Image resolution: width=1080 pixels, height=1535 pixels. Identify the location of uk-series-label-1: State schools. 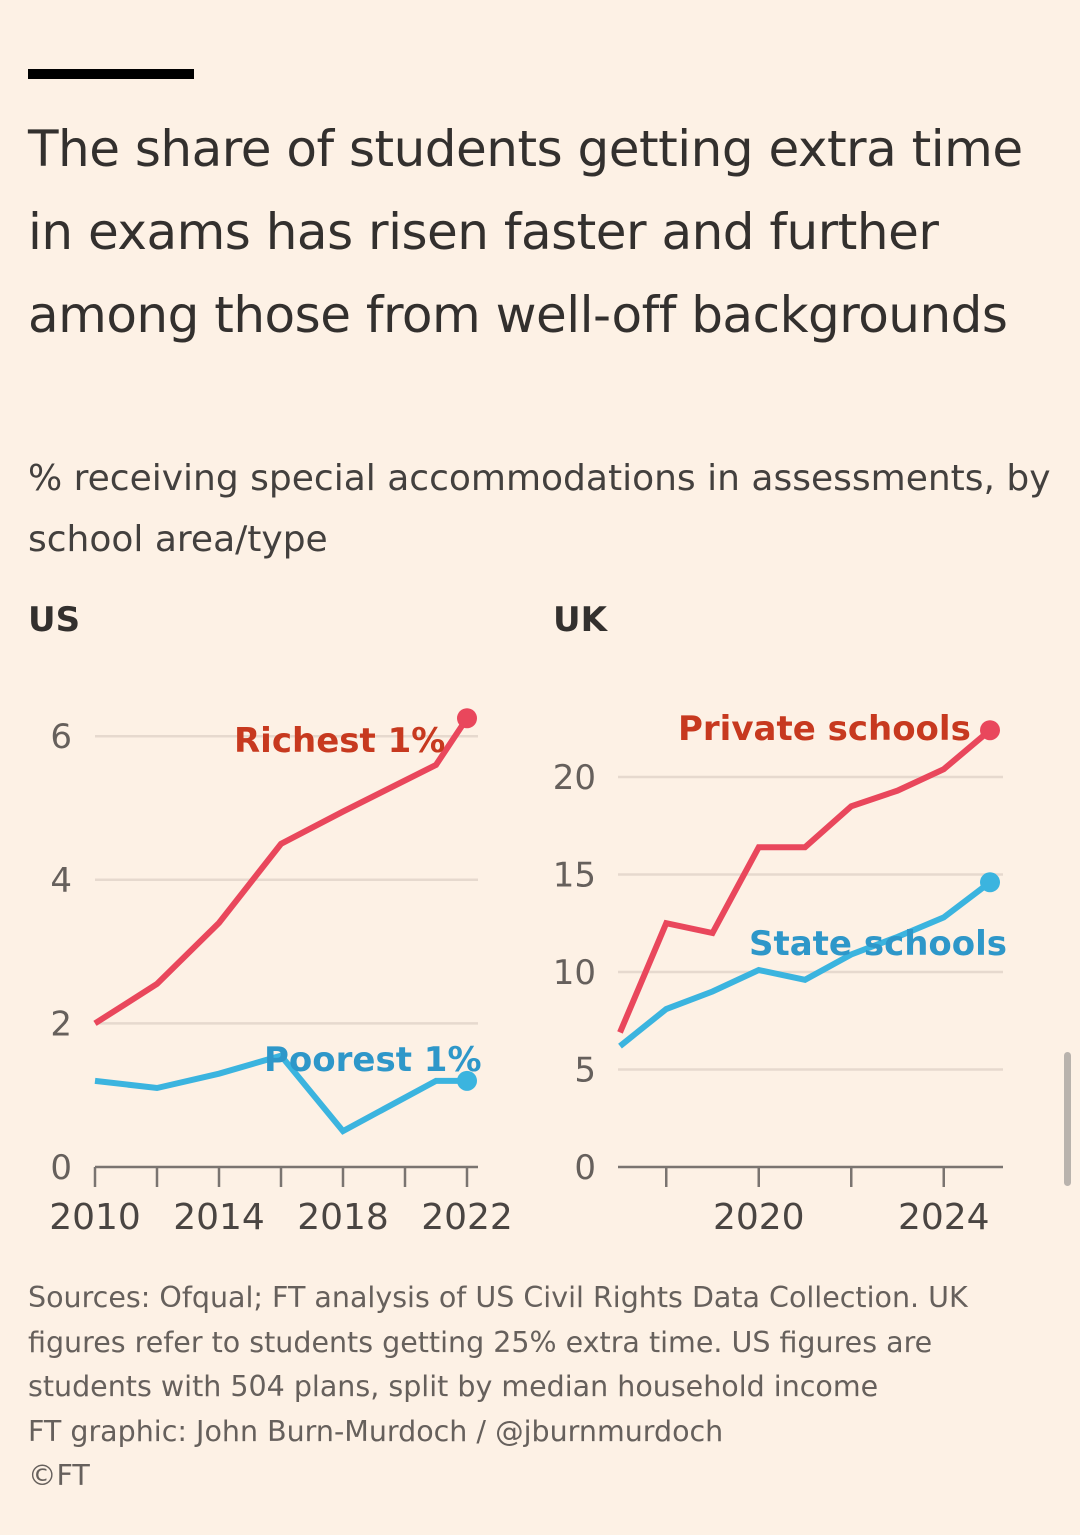
(878, 944).